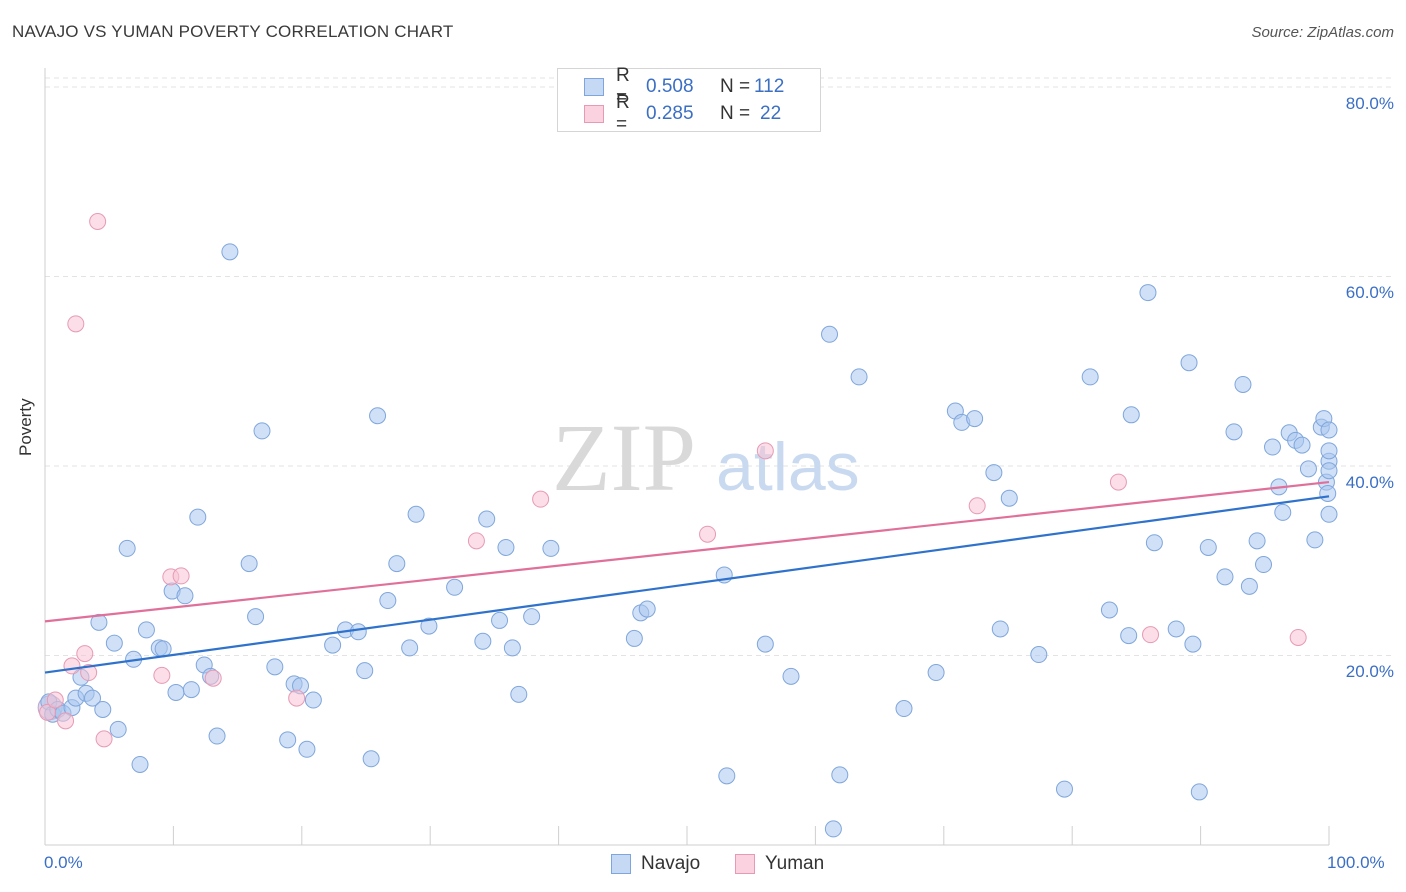 The width and height of the screenshot is (1406, 892). What do you see at coordinates (1322, 32) in the screenshot?
I see `source-note: Source: ZipAtlas.com` at bounding box center [1322, 32].